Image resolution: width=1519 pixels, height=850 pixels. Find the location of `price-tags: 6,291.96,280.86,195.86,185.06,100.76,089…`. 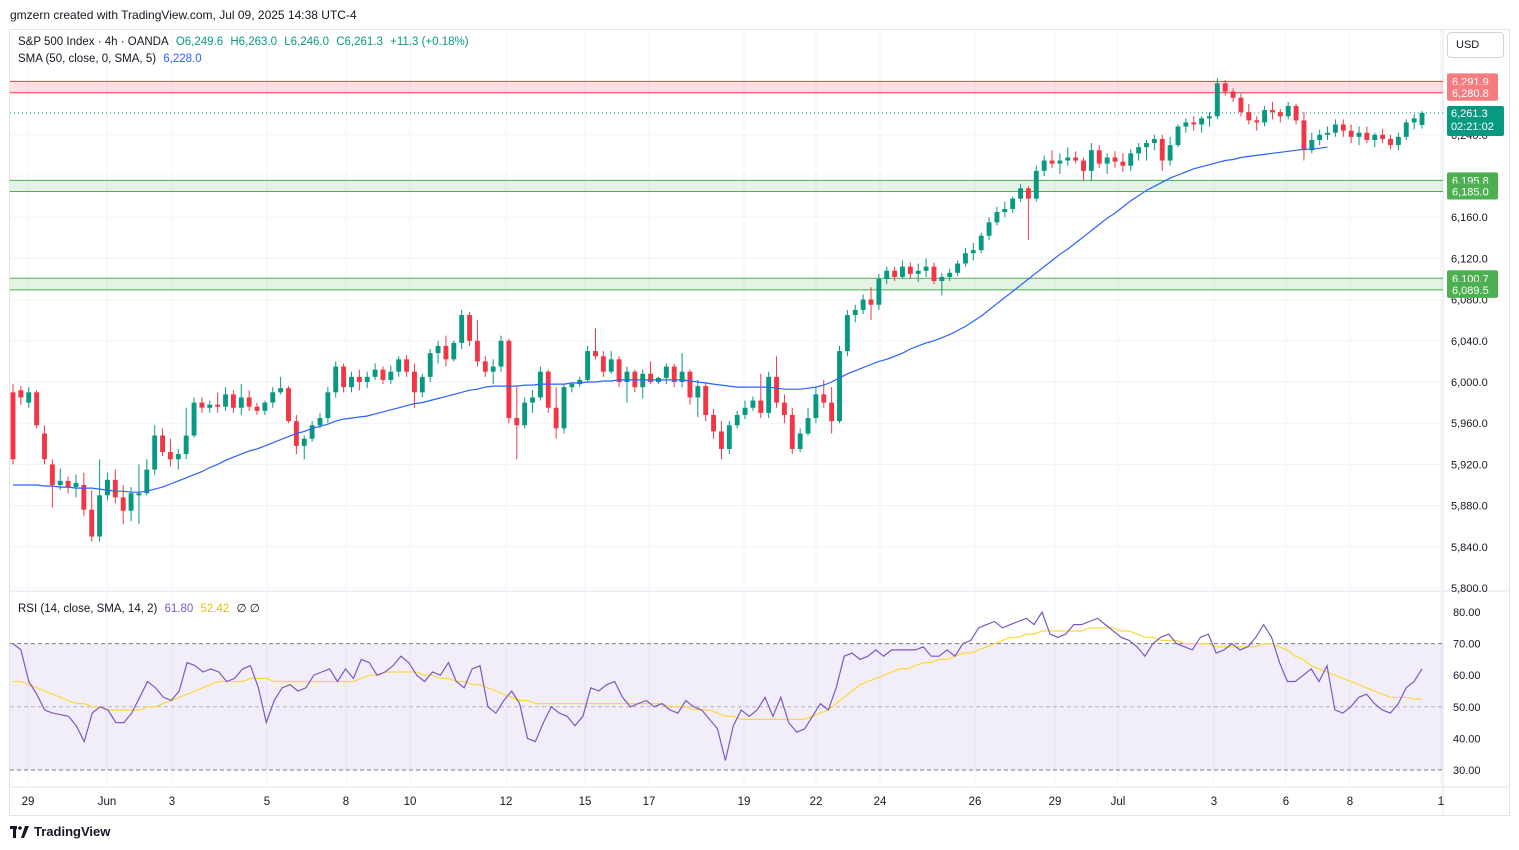

price-tags: 6,291.96,280.86,195.86,185.06,100.76,089… is located at coordinates (1472, 185).